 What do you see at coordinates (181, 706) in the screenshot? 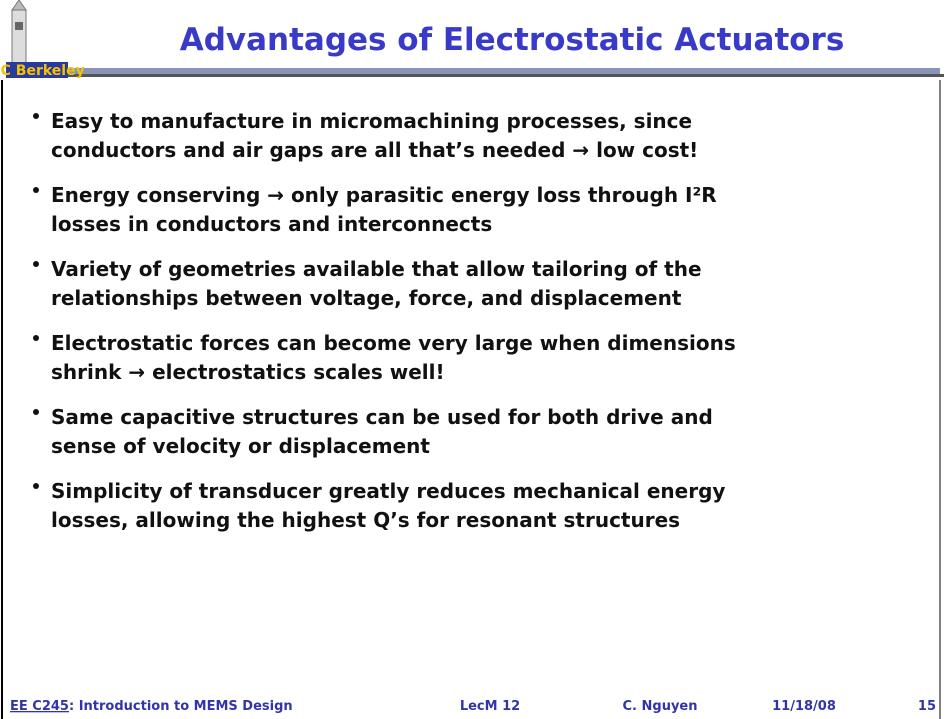
I see `footer-course-title: : Introduction to MEMS Design` at bounding box center [181, 706].